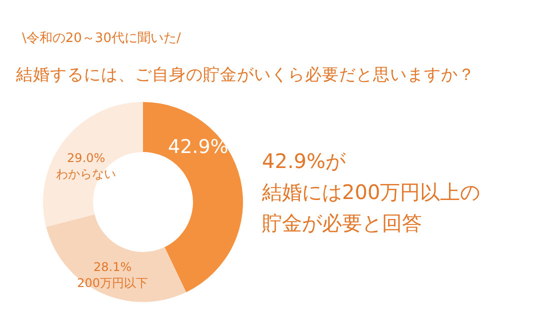  What do you see at coordinates (245, 74) in the screenshot?
I see `chart-subtitle: 結婚するには、ご自身の貯金がいくら必要だと思いますか？` at bounding box center [245, 74].